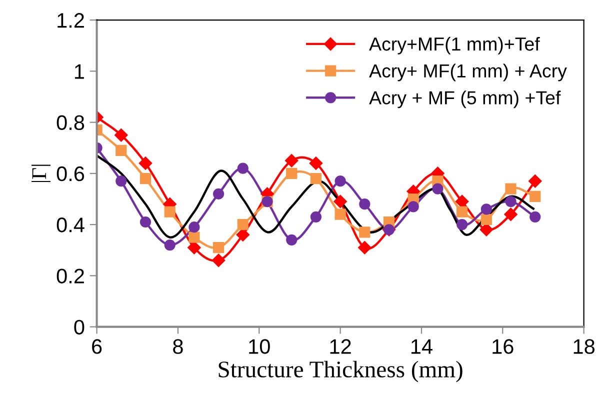  What do you see at coordinates (584, 346) in the screenshot?
I see `x-tick-label: 18` at bounding box center [584, 346].